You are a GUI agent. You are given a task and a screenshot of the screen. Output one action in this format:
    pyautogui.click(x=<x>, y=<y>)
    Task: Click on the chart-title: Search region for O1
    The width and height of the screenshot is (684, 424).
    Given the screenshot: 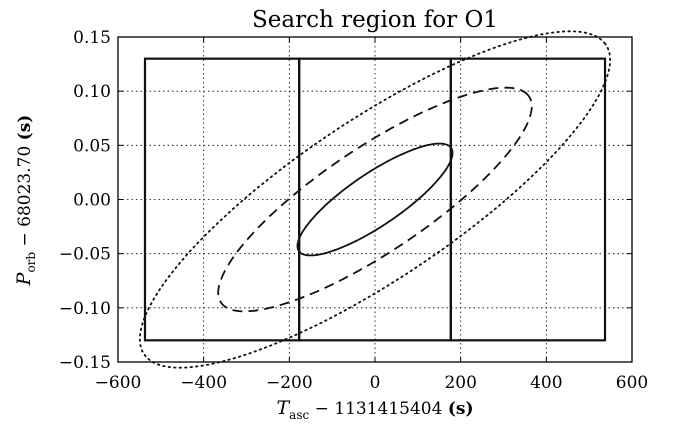 What is the action you would take?
    pyautogui.click(x=375, y=20)
    